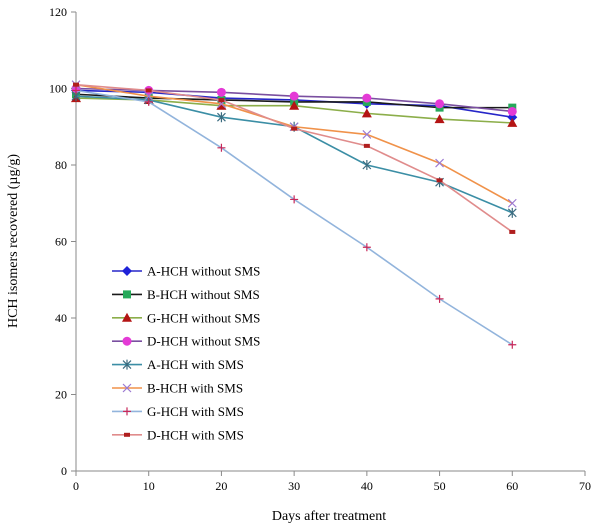  I want to click on legend-item: G-HCH with SMS, so click(178, 411).